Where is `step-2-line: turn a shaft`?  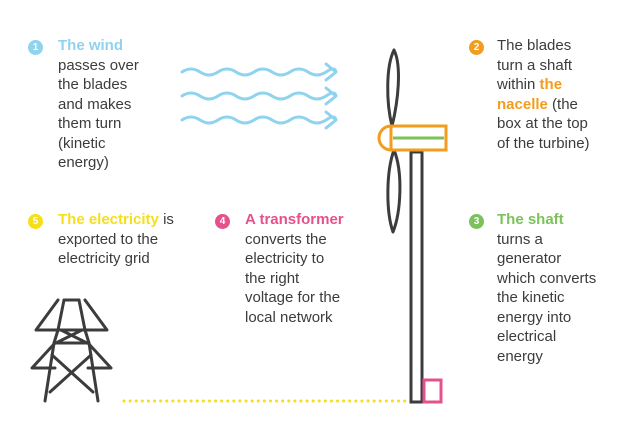
step-2-line: turn a shaft is located at coordinates (535, 65).